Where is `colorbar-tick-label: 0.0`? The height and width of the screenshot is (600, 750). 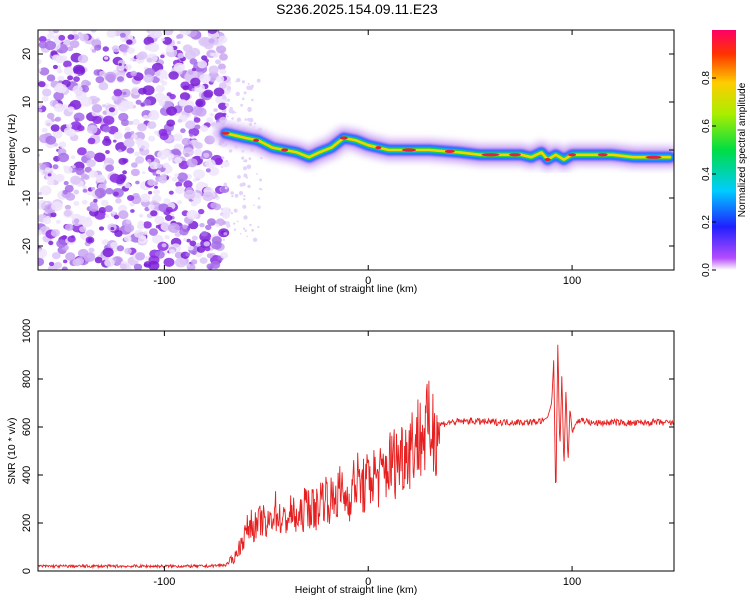
colorbar-tick-label: 0.0 is located at coordinates (706, 270).